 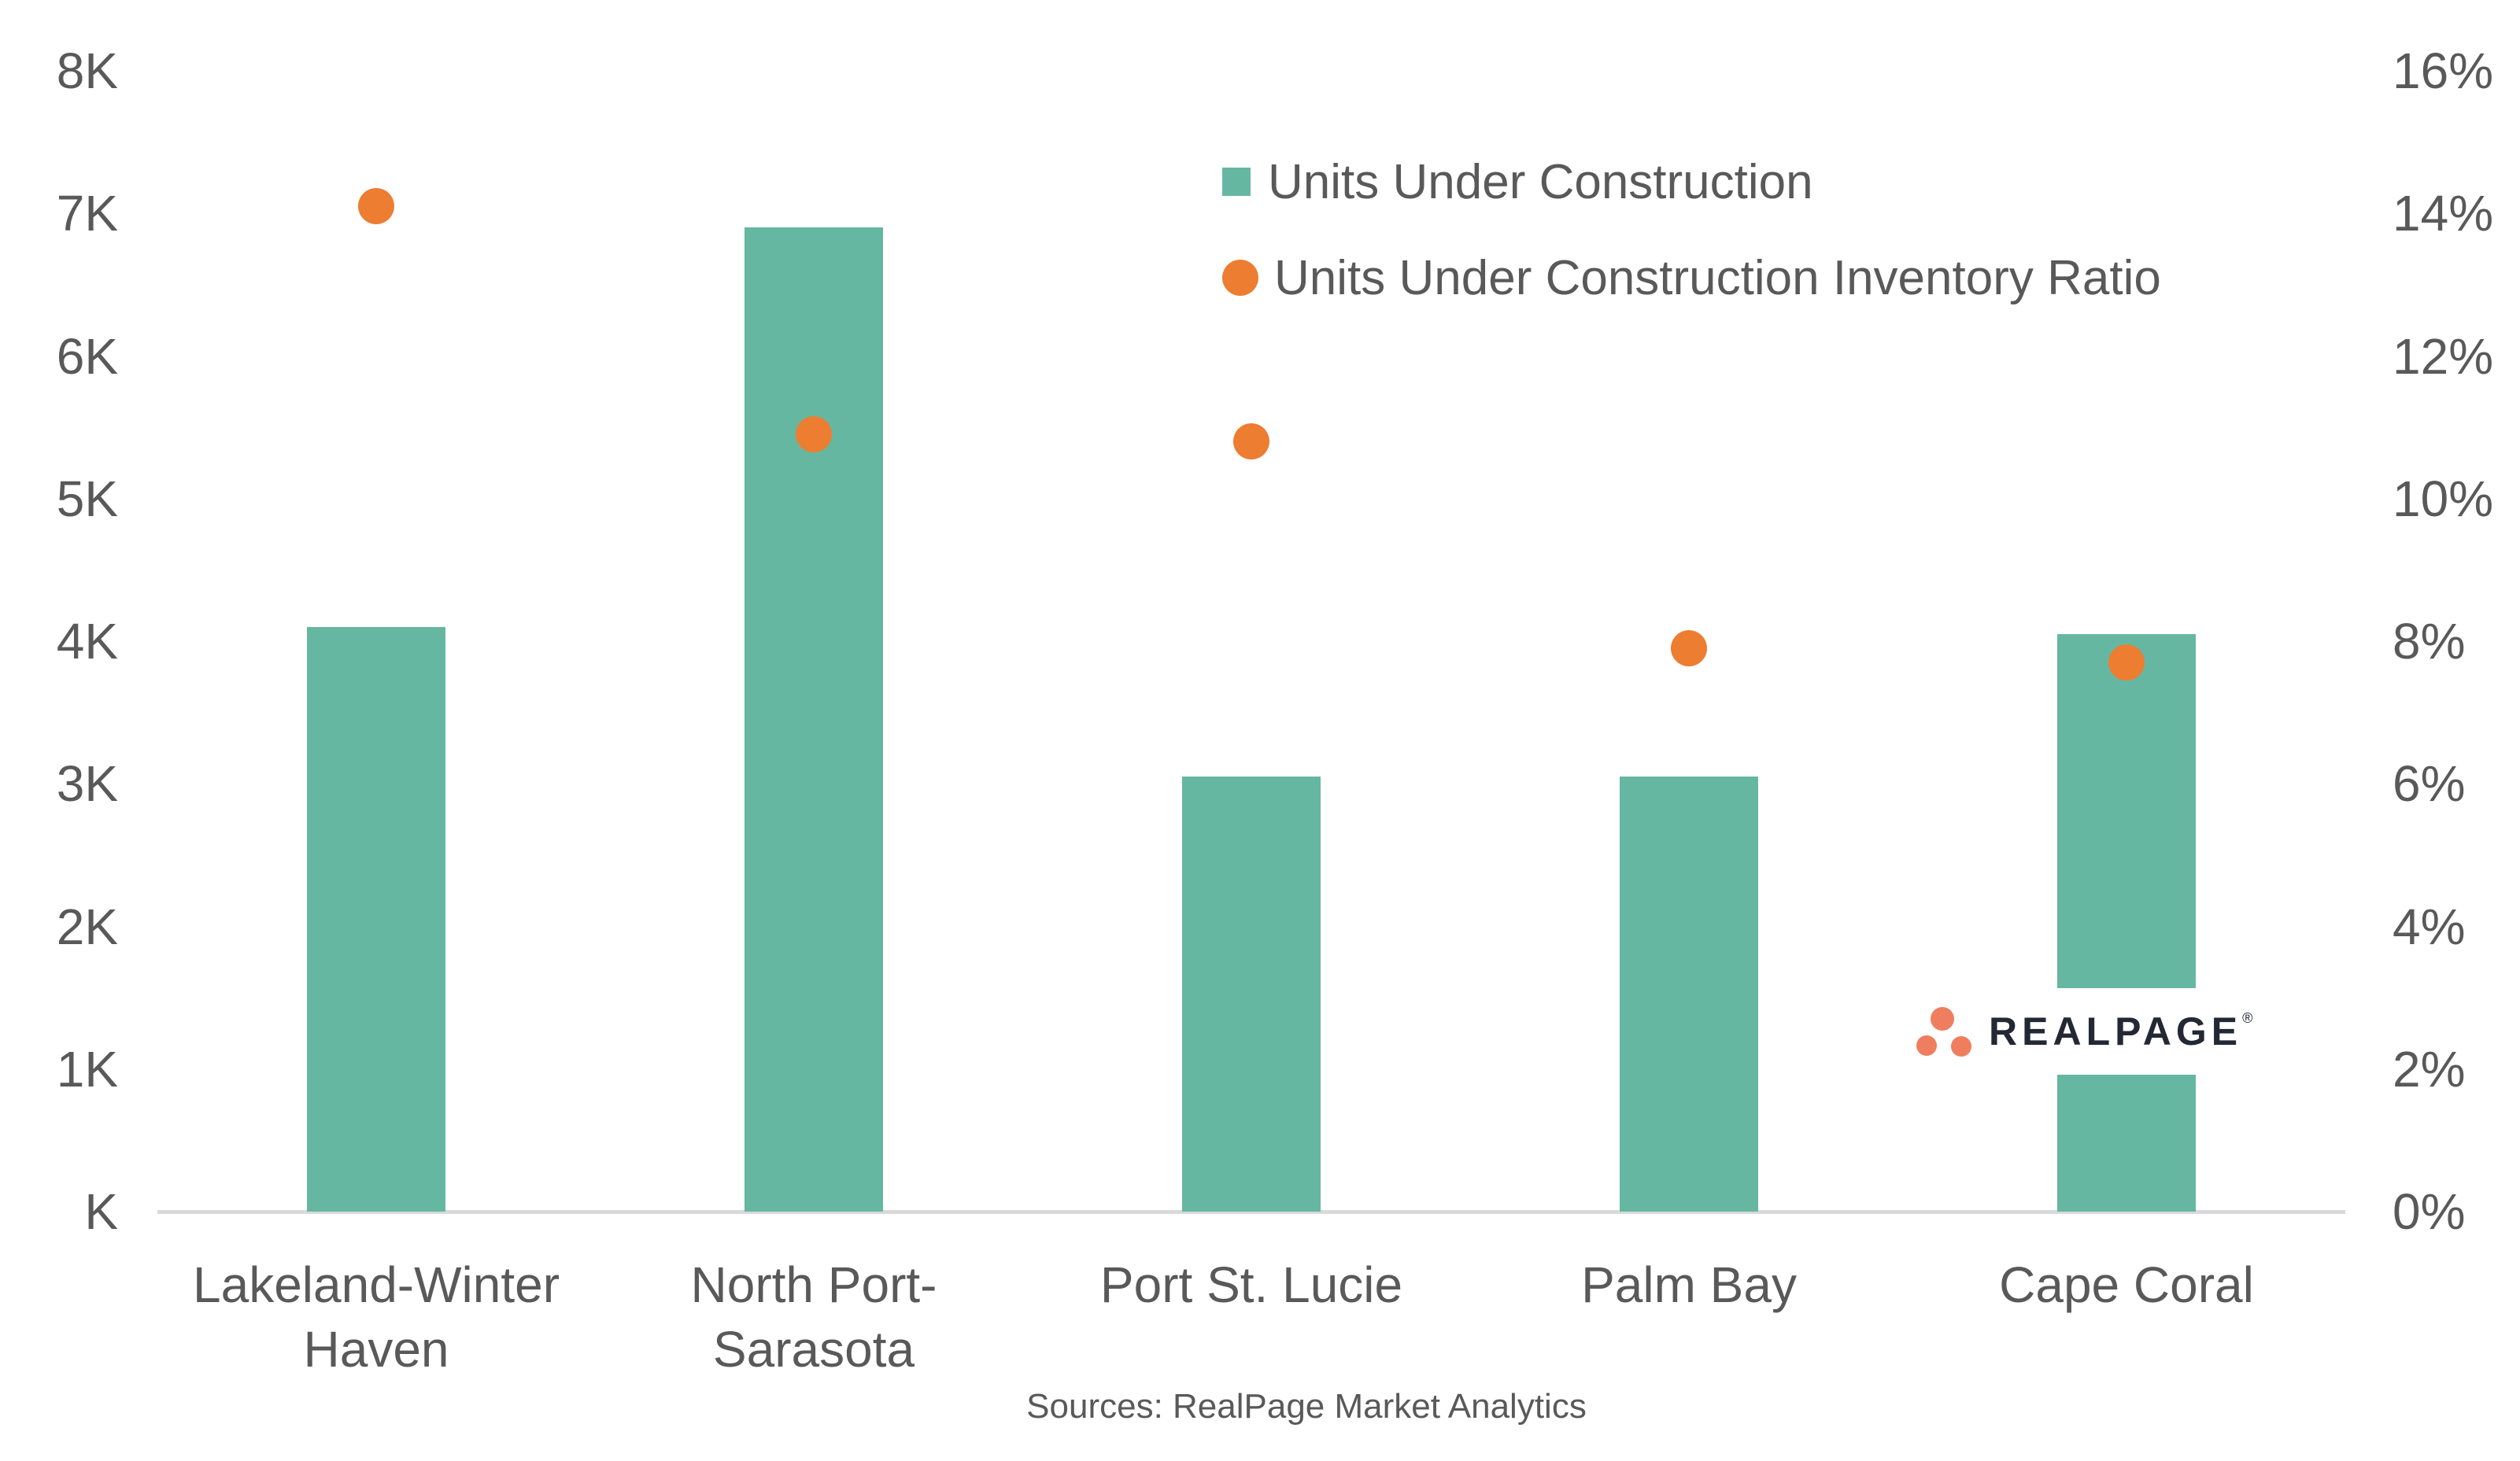 What do you see at coordinates (87, 784) in the screenshot?
I see `left-axis-tick: 3K` at bounding box center [87, 784].